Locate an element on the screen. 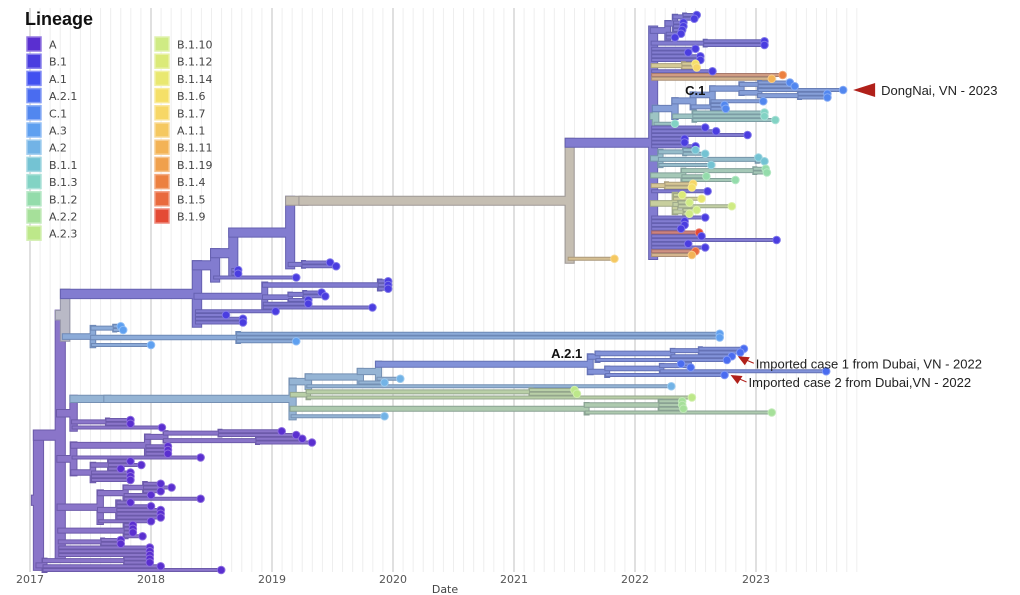  legend-label: A.1.1 is located at coordinates (191, 131).